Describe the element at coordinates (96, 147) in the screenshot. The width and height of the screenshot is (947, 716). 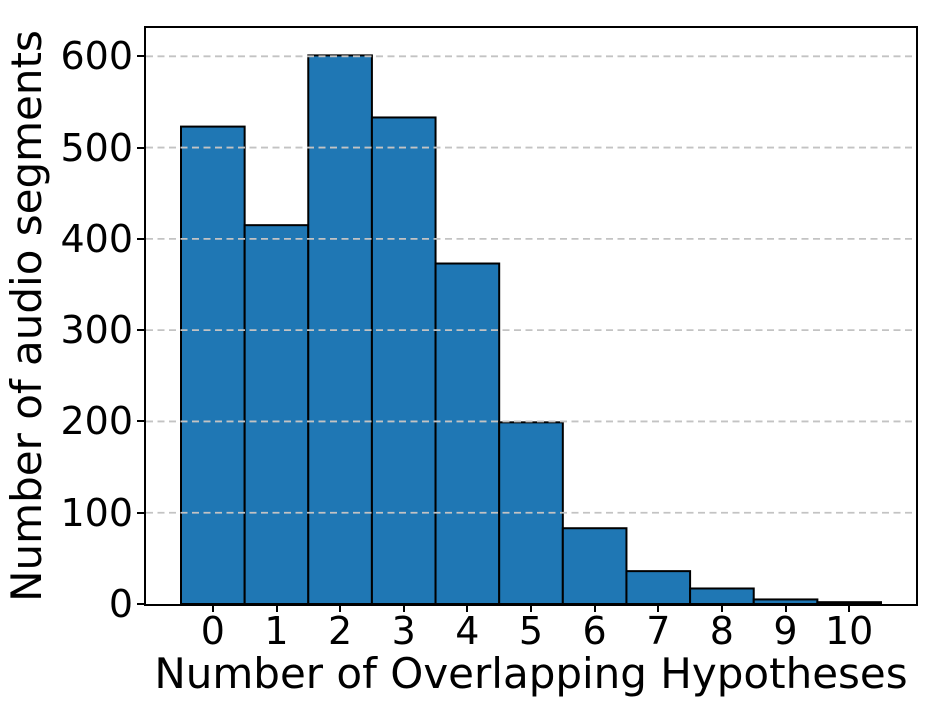
I see `y-tick-label-500: 500` at that location.